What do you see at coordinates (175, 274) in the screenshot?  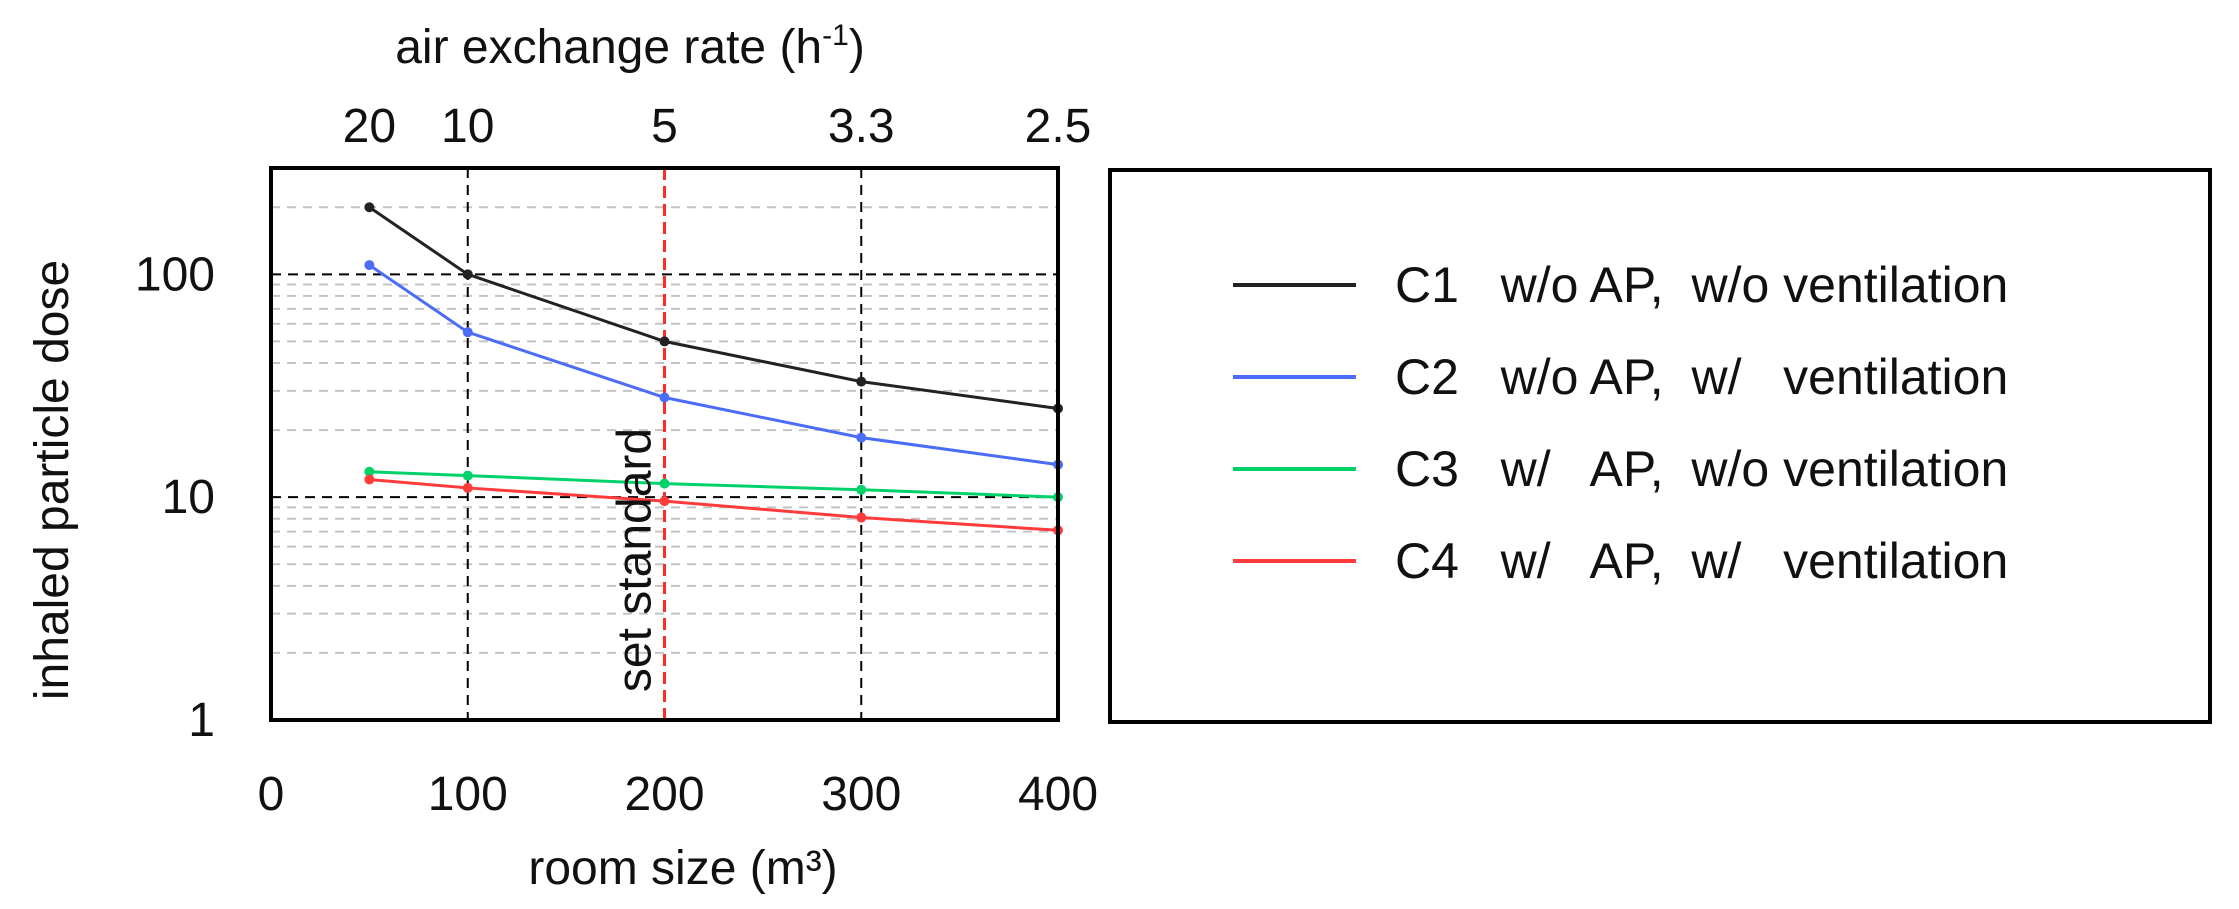 I see `y-tick-label: 100` at bounding box center [175, 274].